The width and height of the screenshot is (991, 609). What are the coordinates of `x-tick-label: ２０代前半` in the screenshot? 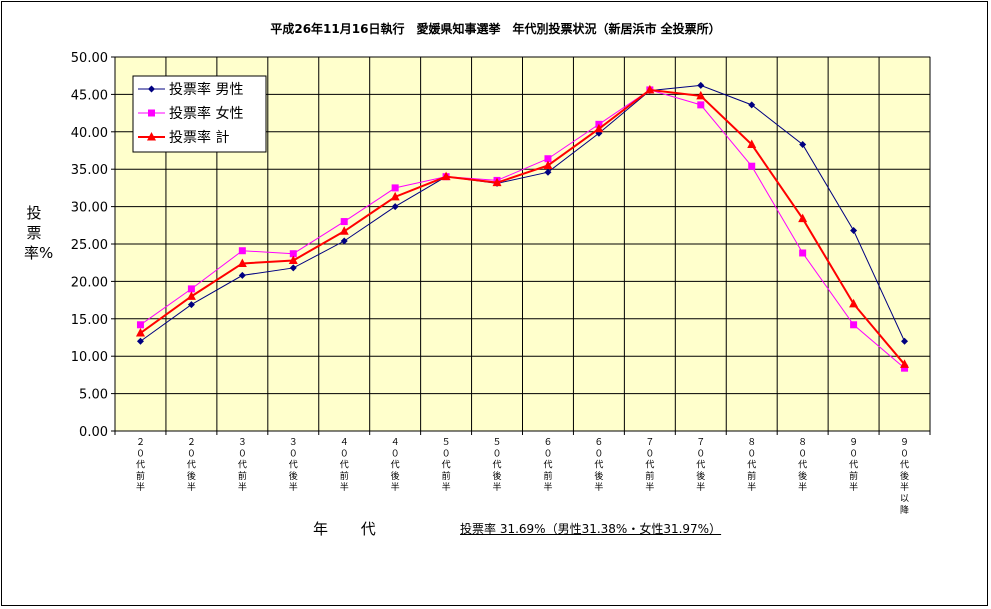 It's located at (140, 465).